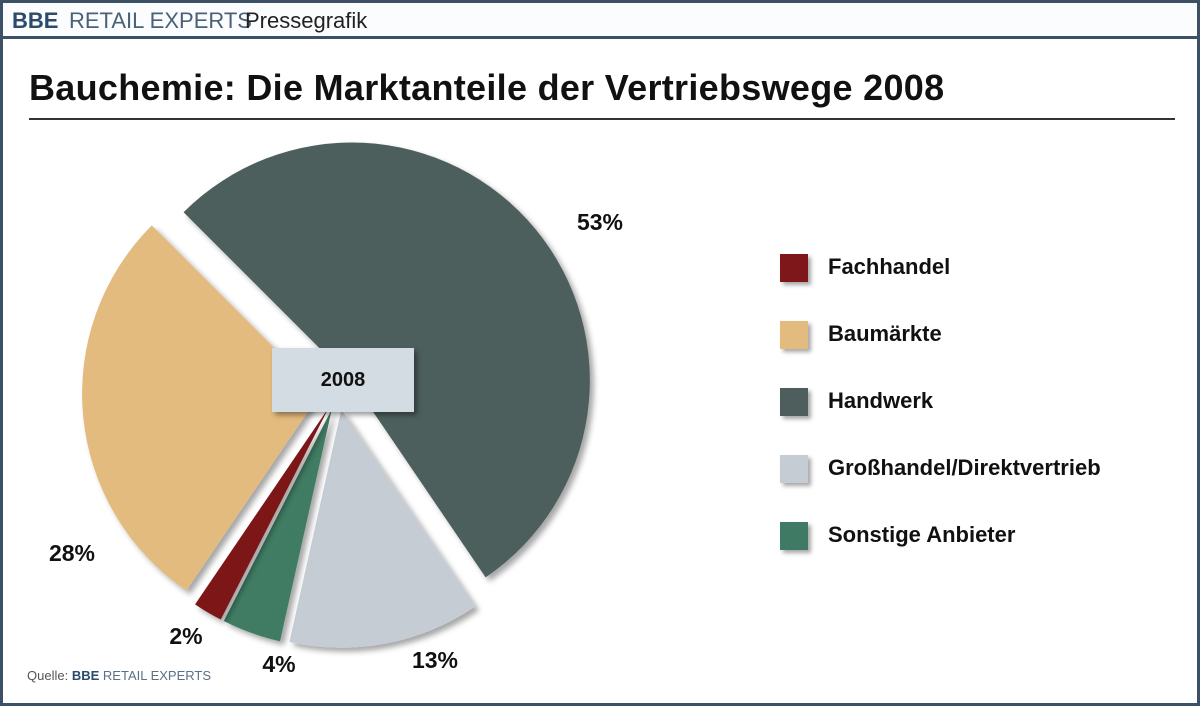 The image size is (1200, 706). What do you see at coordinates (382, 528) in the screenshot?
I see `pie-slice-gro-handel-direktvertrieb` at bounding box center [382, 528].